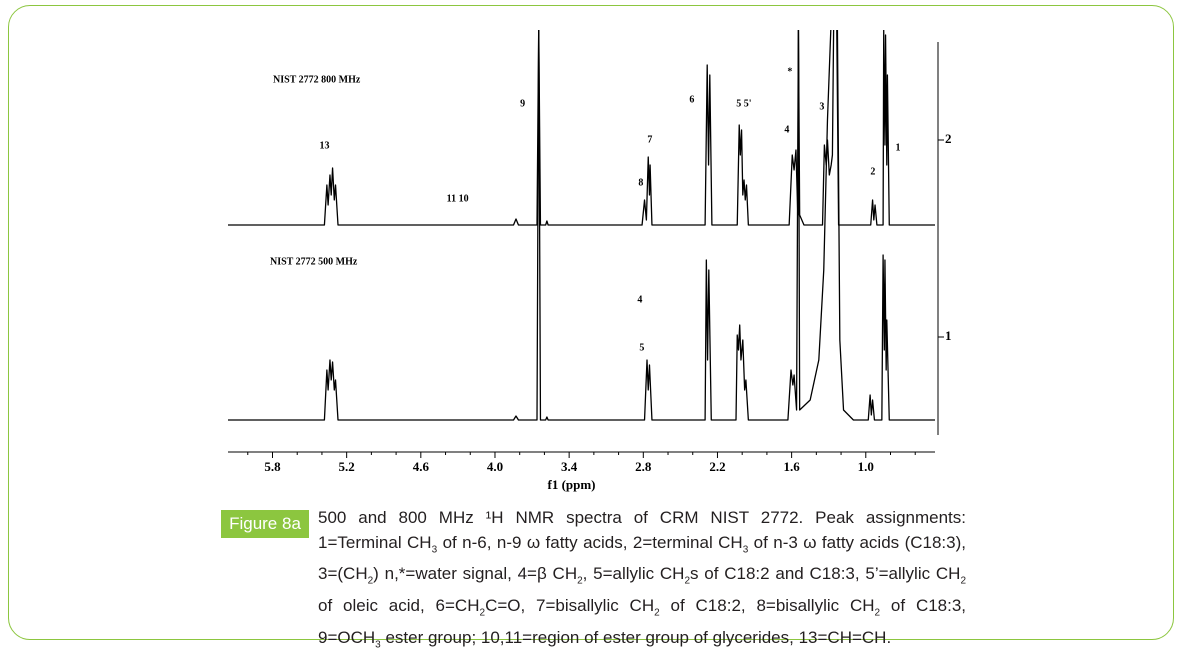 The image size is (1181, 658). I want to click on peak-label: 8, so click(640, 182).